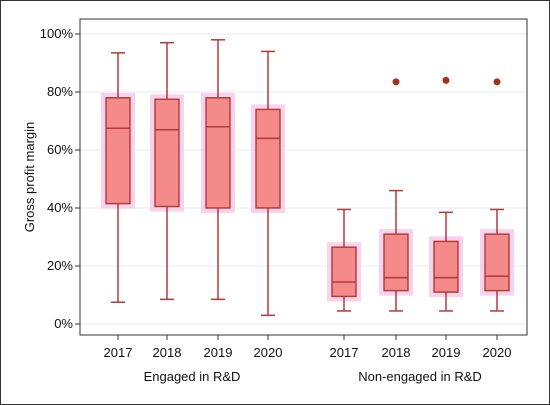 The width and height of the screenshot is (550, 405). I want to click on y-tick-label: 100%, so click(57, 33).